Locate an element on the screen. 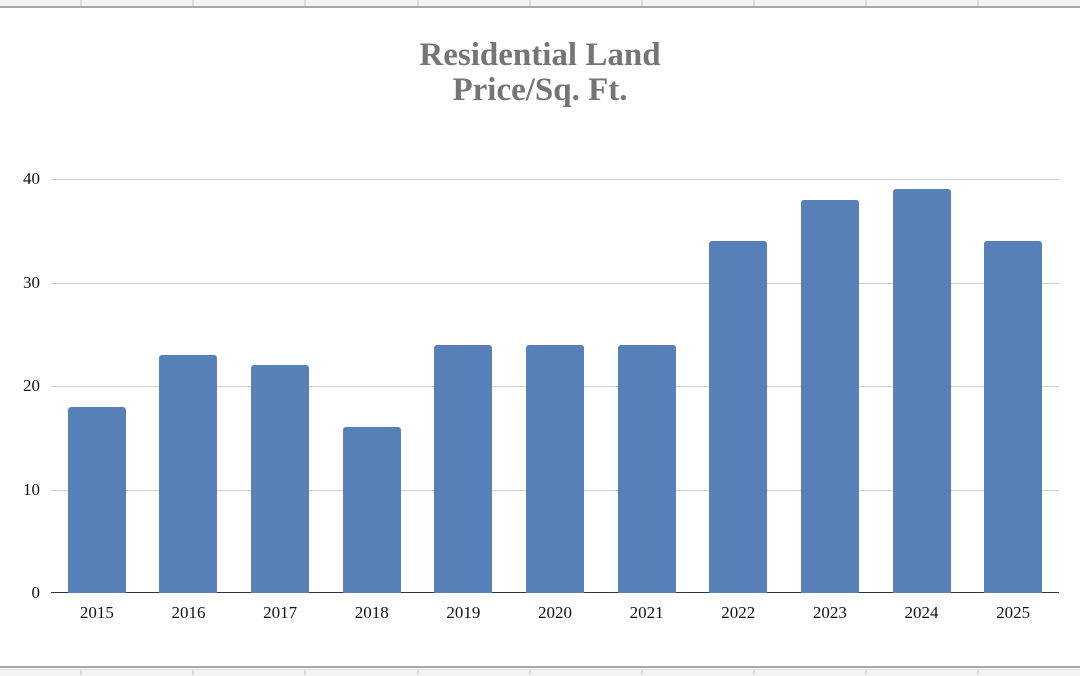 Image resolution: width=1080 pixels, height=676 pixels. chart-frame-bottom-border is located at coordinates (540, 667).